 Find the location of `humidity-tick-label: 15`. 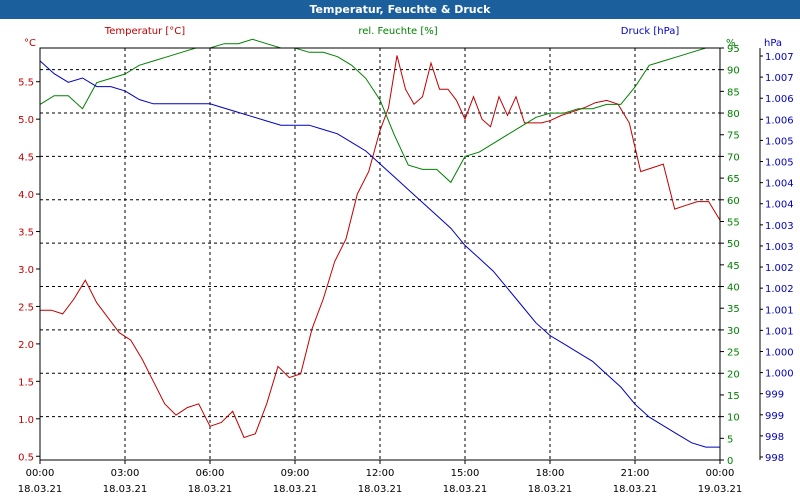

humidity-tick-label: 15 is located at coordinates (733, 396).